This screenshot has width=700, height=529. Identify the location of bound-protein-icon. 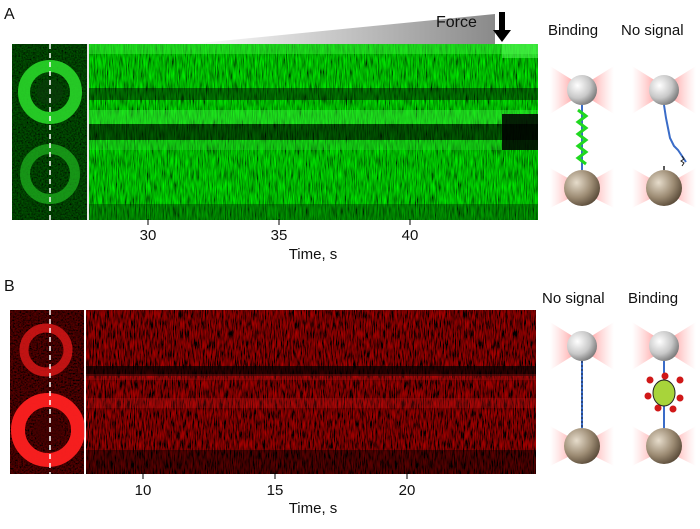
(664, 392).